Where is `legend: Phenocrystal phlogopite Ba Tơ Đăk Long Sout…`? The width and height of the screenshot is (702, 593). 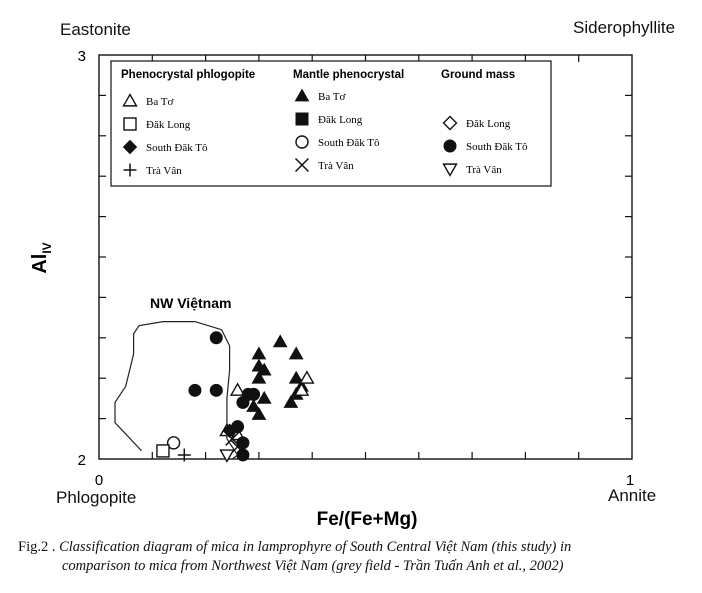
legend: Phenocrystal phlogopite Ba Tơ Đăk Long Sout… is located at coordinates (331, 123).